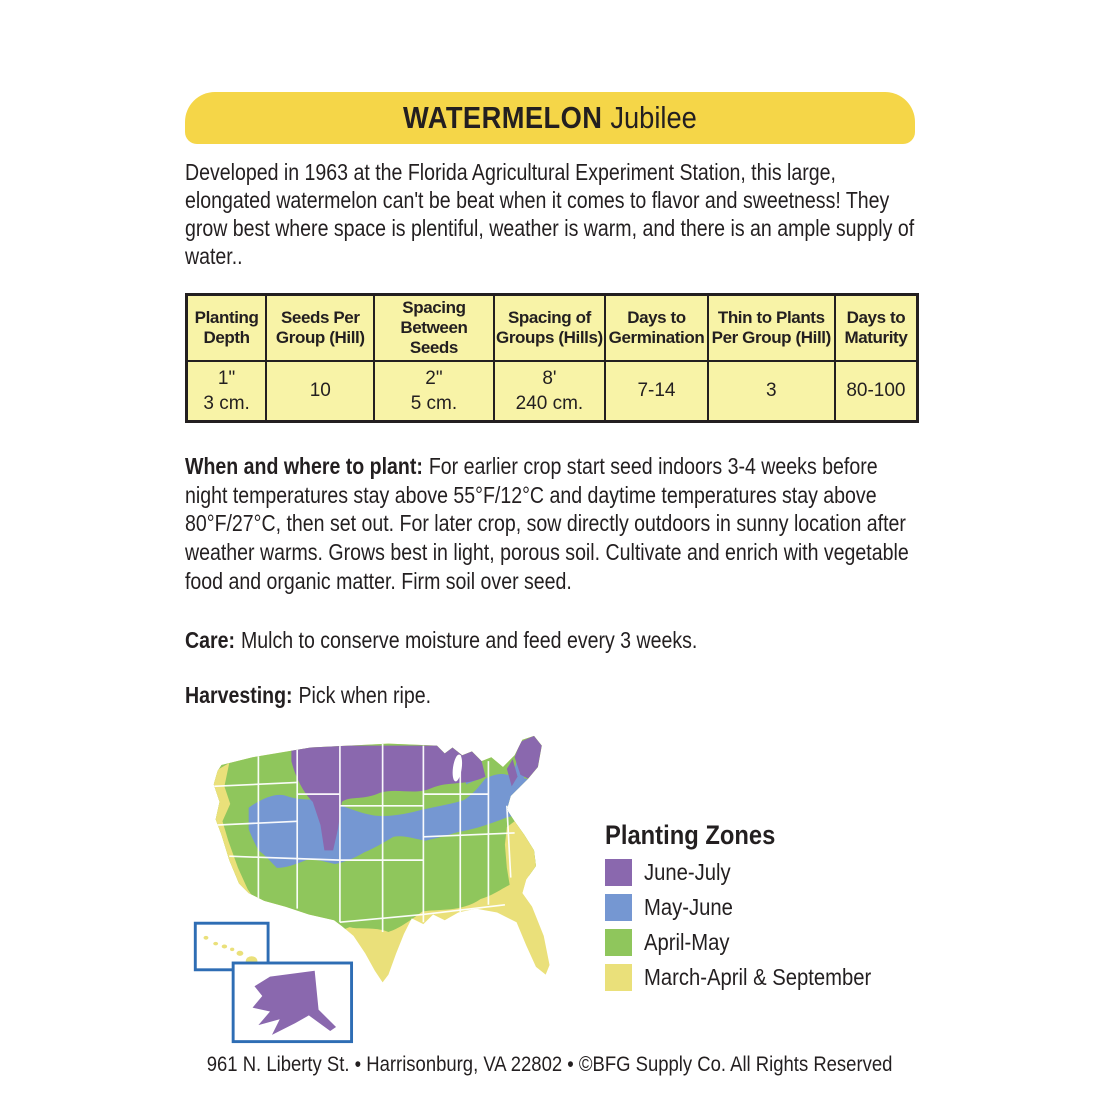 The height and width of the screenshot is (1100, 1100). Describe the element at coordinates (320, 328) in the screenshot. I see `header-seeds-per-group: Seeds Per Group (Hill)` at that location.